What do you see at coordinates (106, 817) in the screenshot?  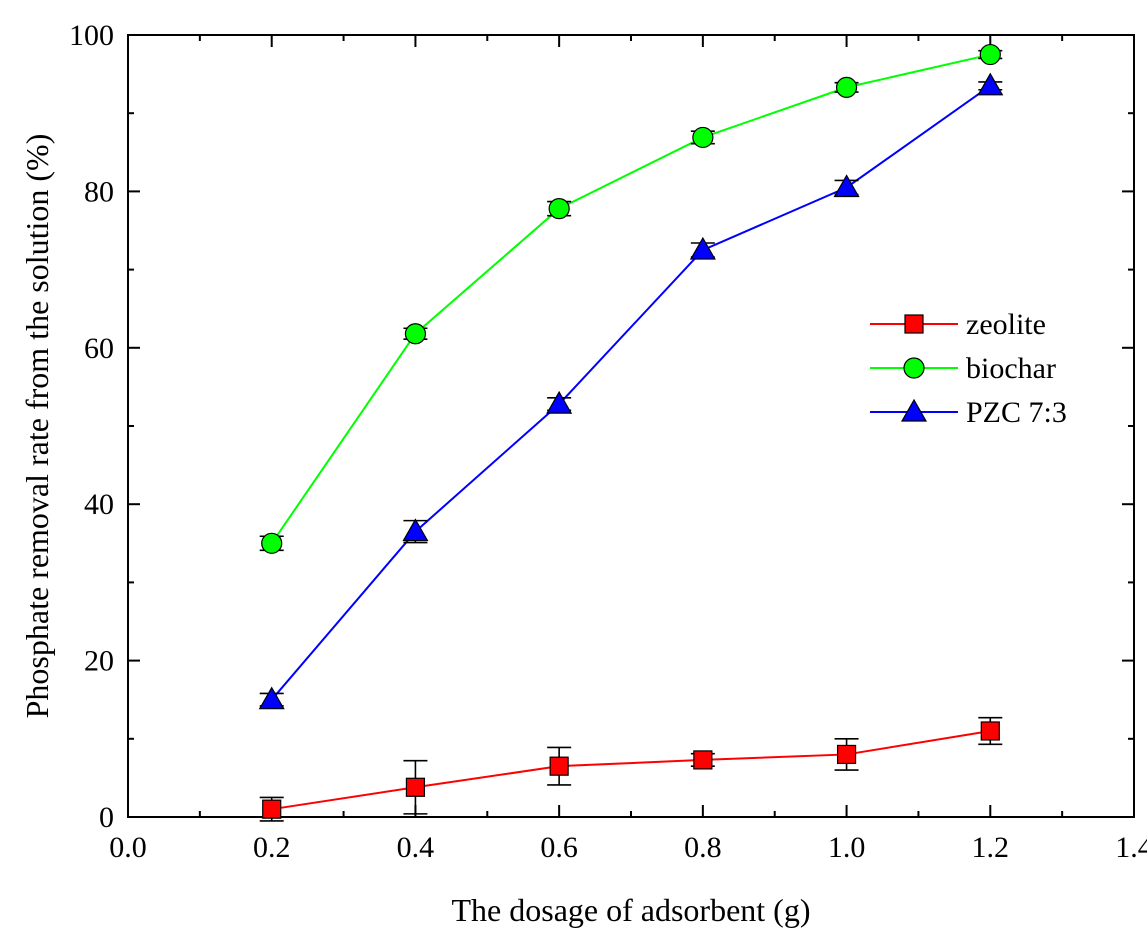 I see `y-tick-label: 0` at bounding box center [106, 817].